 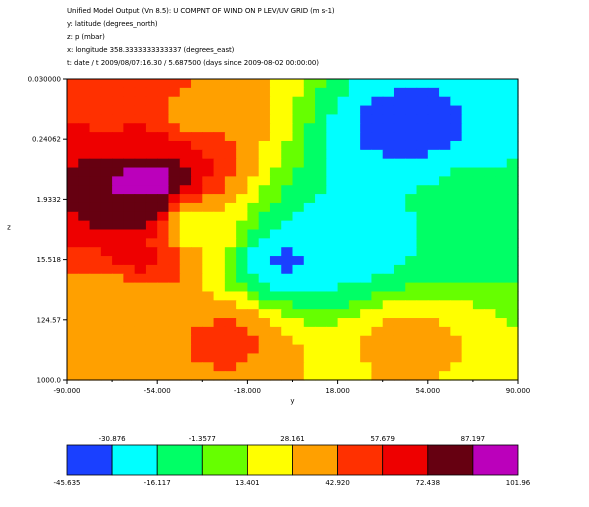 What do you see at coordinates (247, 483) in the screenshot?
I see `colorbar-label: 13.401` at bounding box center [247, 483].